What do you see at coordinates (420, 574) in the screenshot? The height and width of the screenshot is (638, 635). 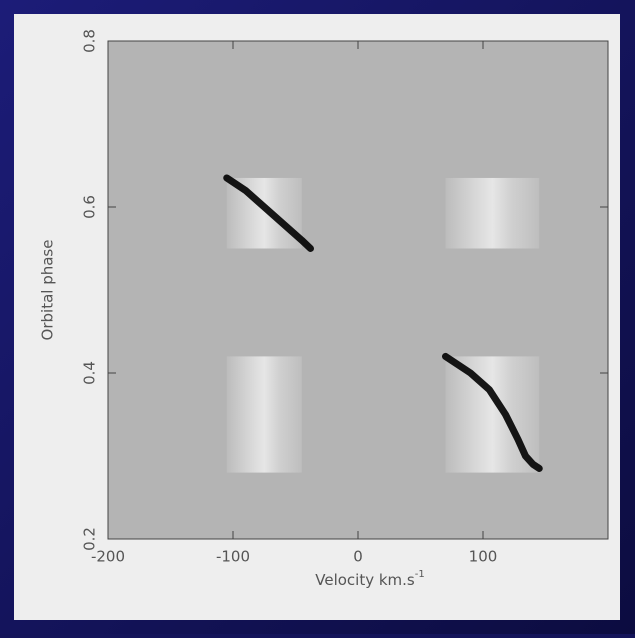 I see `x-label-sup: -1` at bounding box center [420, 574].